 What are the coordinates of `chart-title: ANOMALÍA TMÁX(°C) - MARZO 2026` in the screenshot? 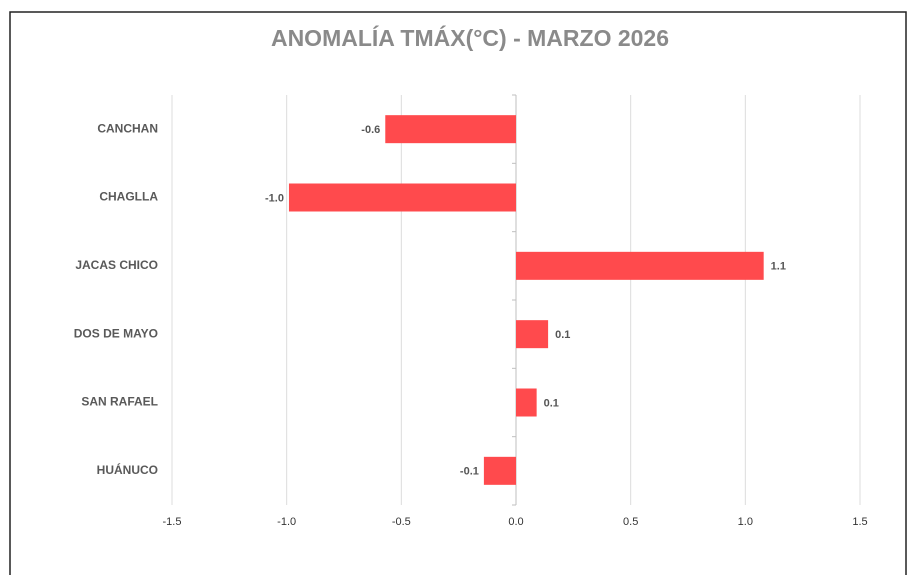 It's located at (470, 37).